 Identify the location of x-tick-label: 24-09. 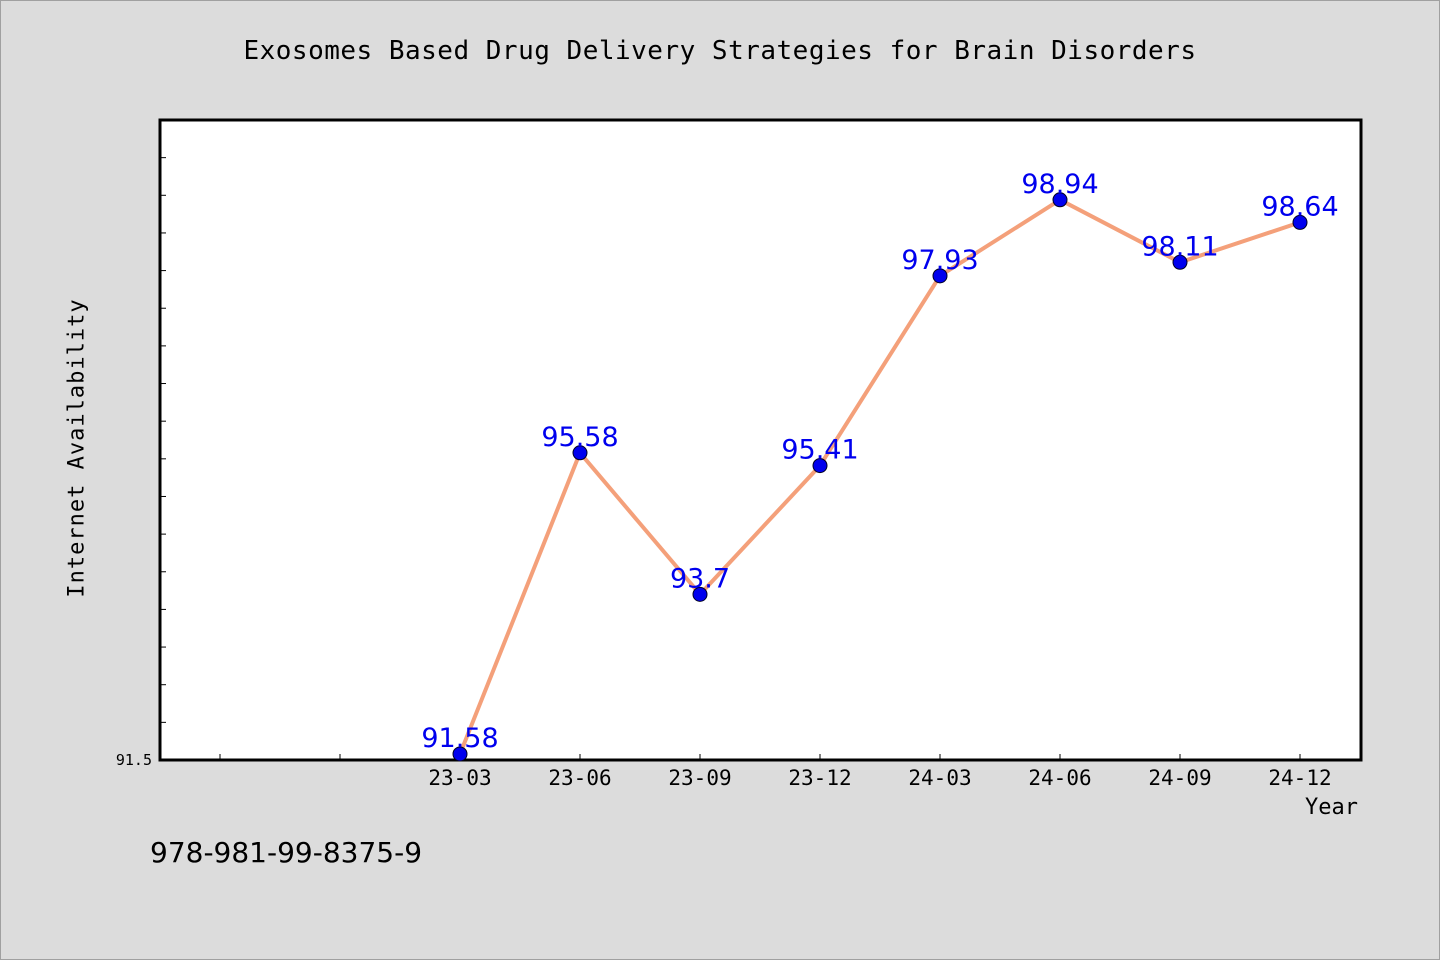
(1179, 778).